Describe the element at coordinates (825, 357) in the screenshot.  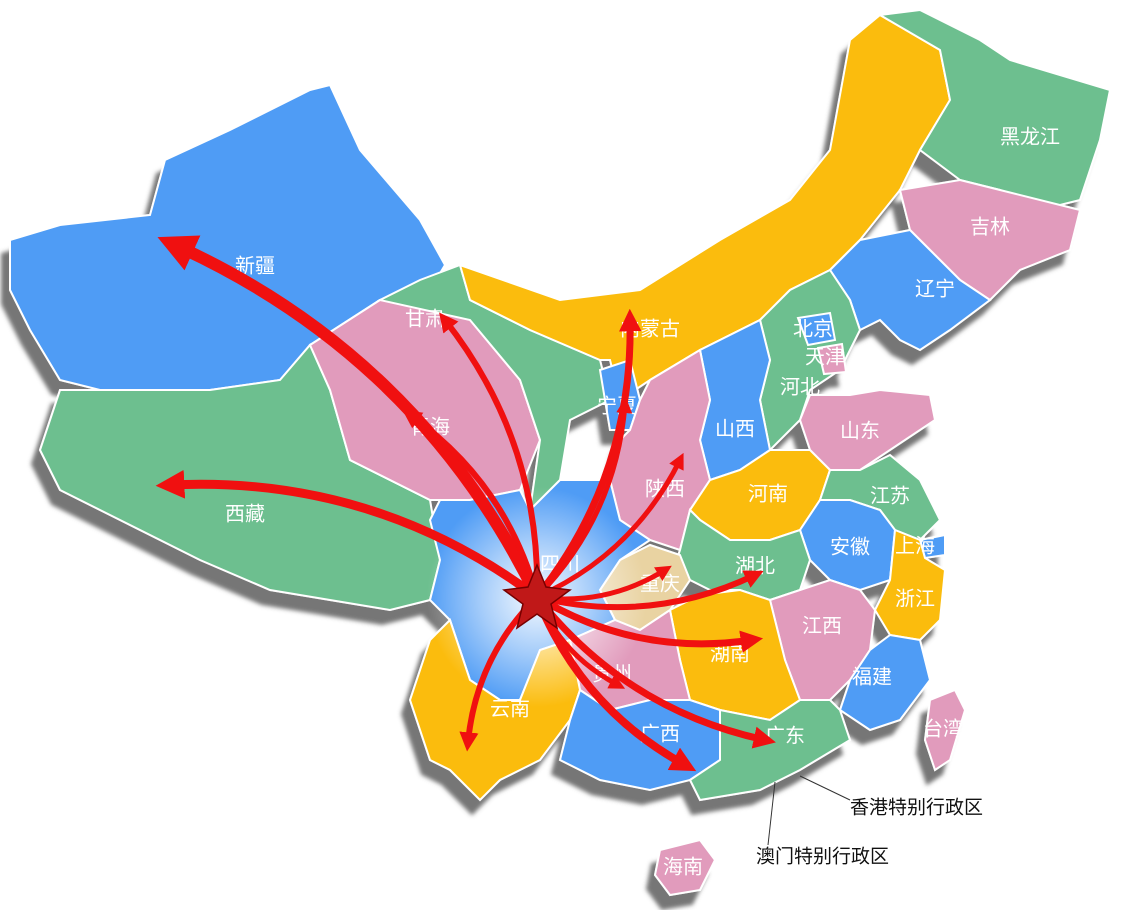
I see `province-label: 天津` at that location.